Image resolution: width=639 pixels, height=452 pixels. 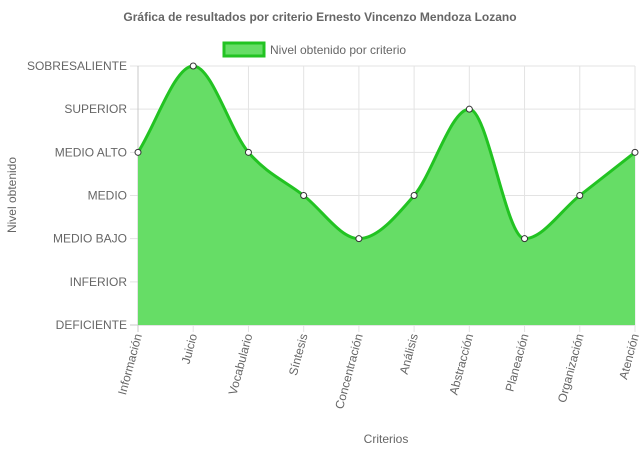 I want to click on x-tick-label: Análisis, so click(x=409, y=354).